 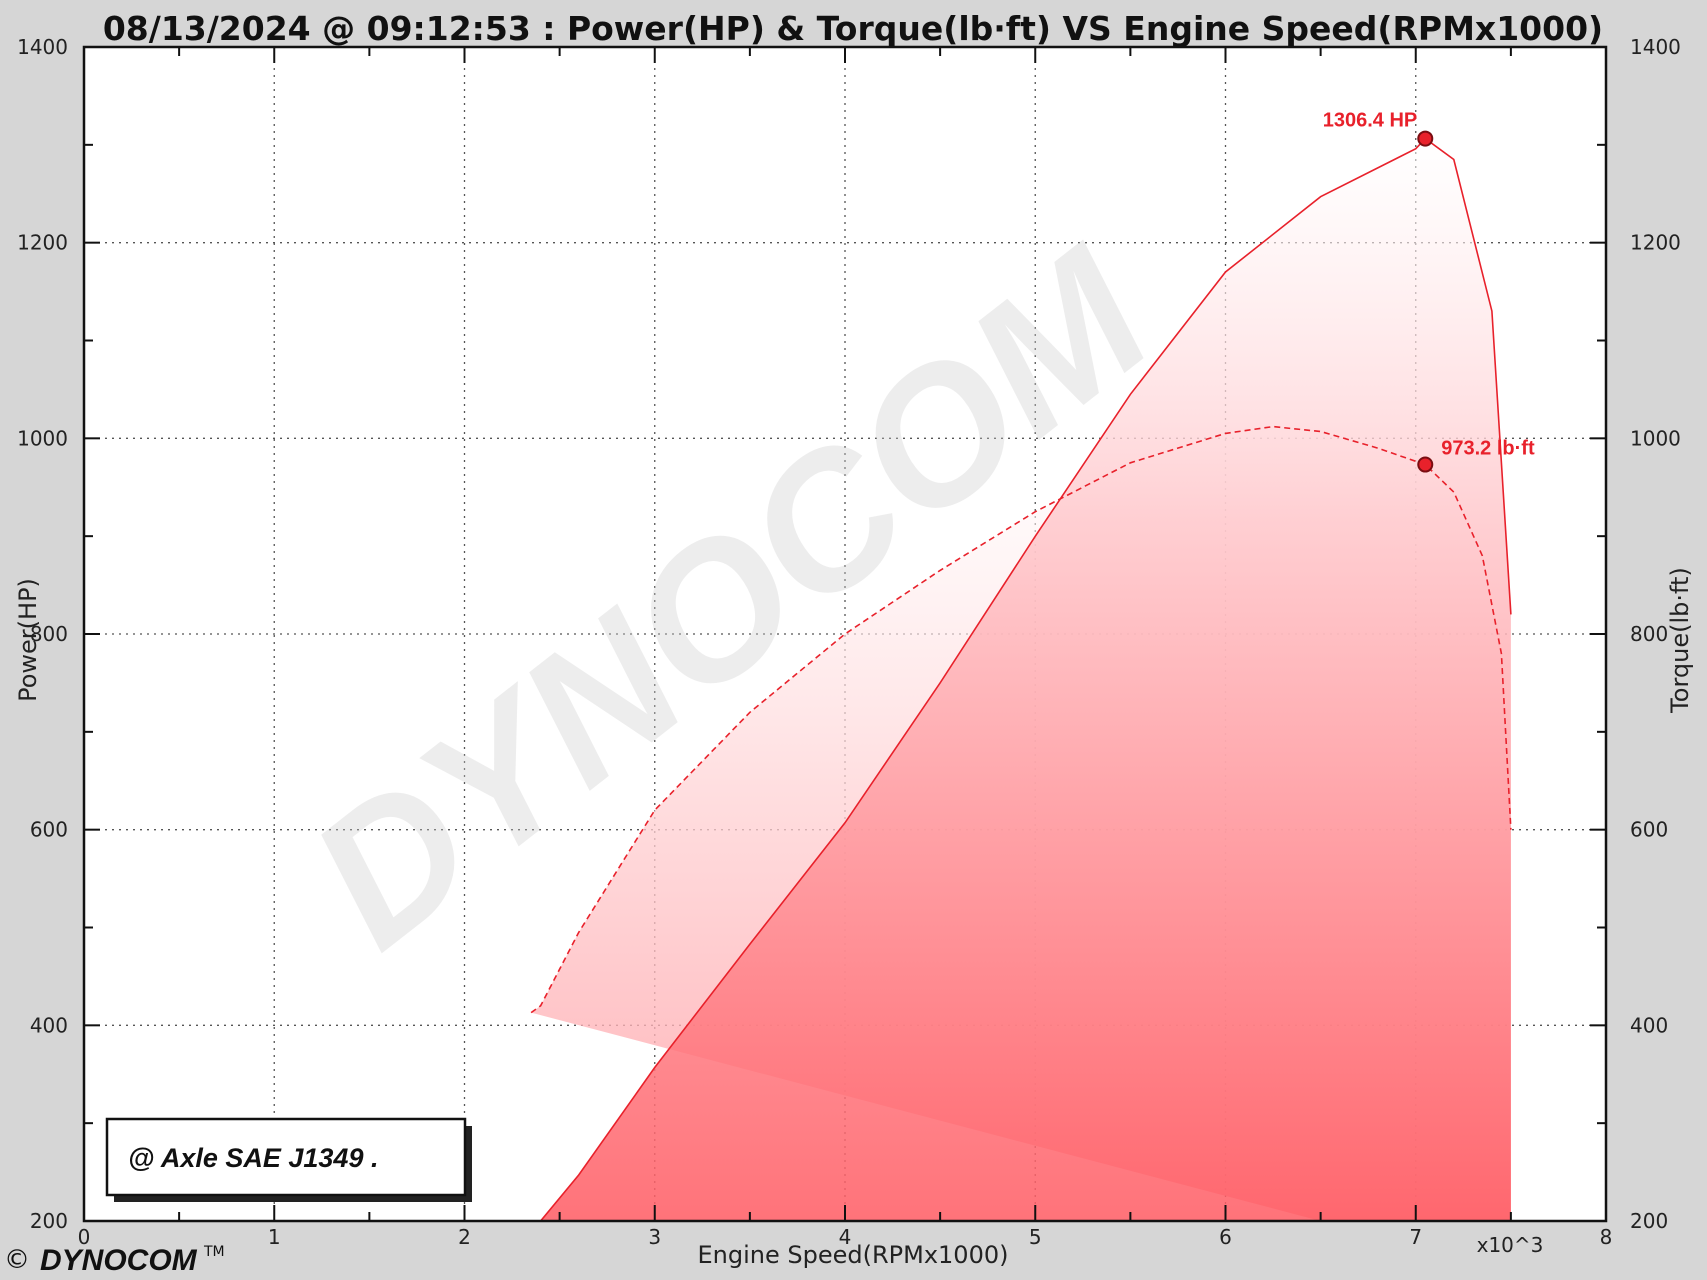 What do you see at coordinates (49, 830) in the screenshot?
I see `y-tick-label-left: 600` at bounding box center [49, 830].